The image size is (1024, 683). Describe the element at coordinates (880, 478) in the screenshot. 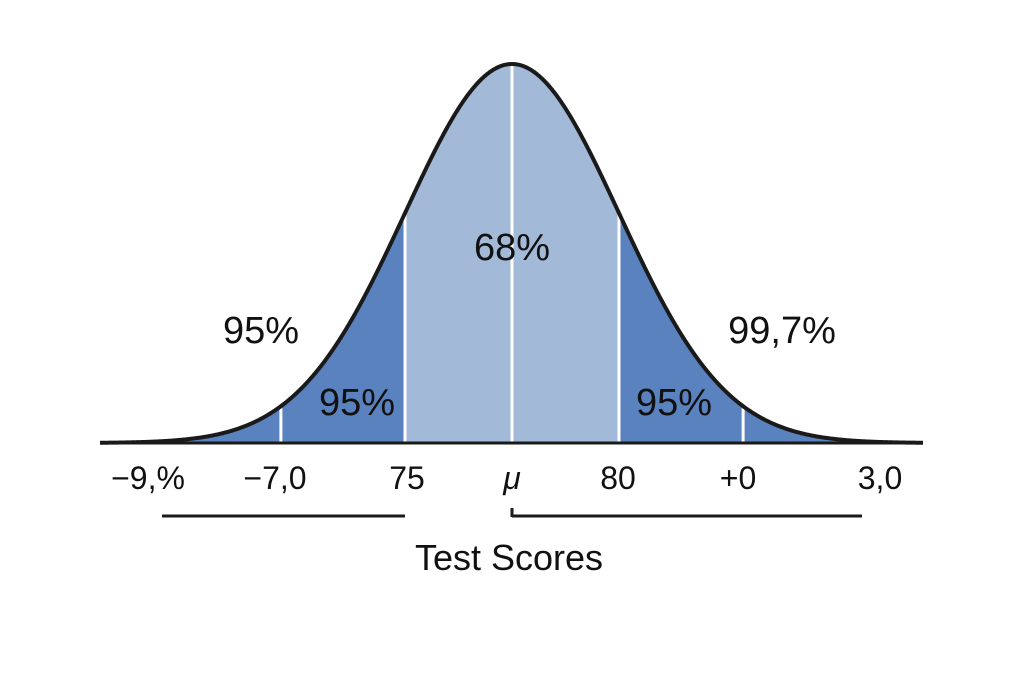

I see `tick-label-6: 3,0` at that location.